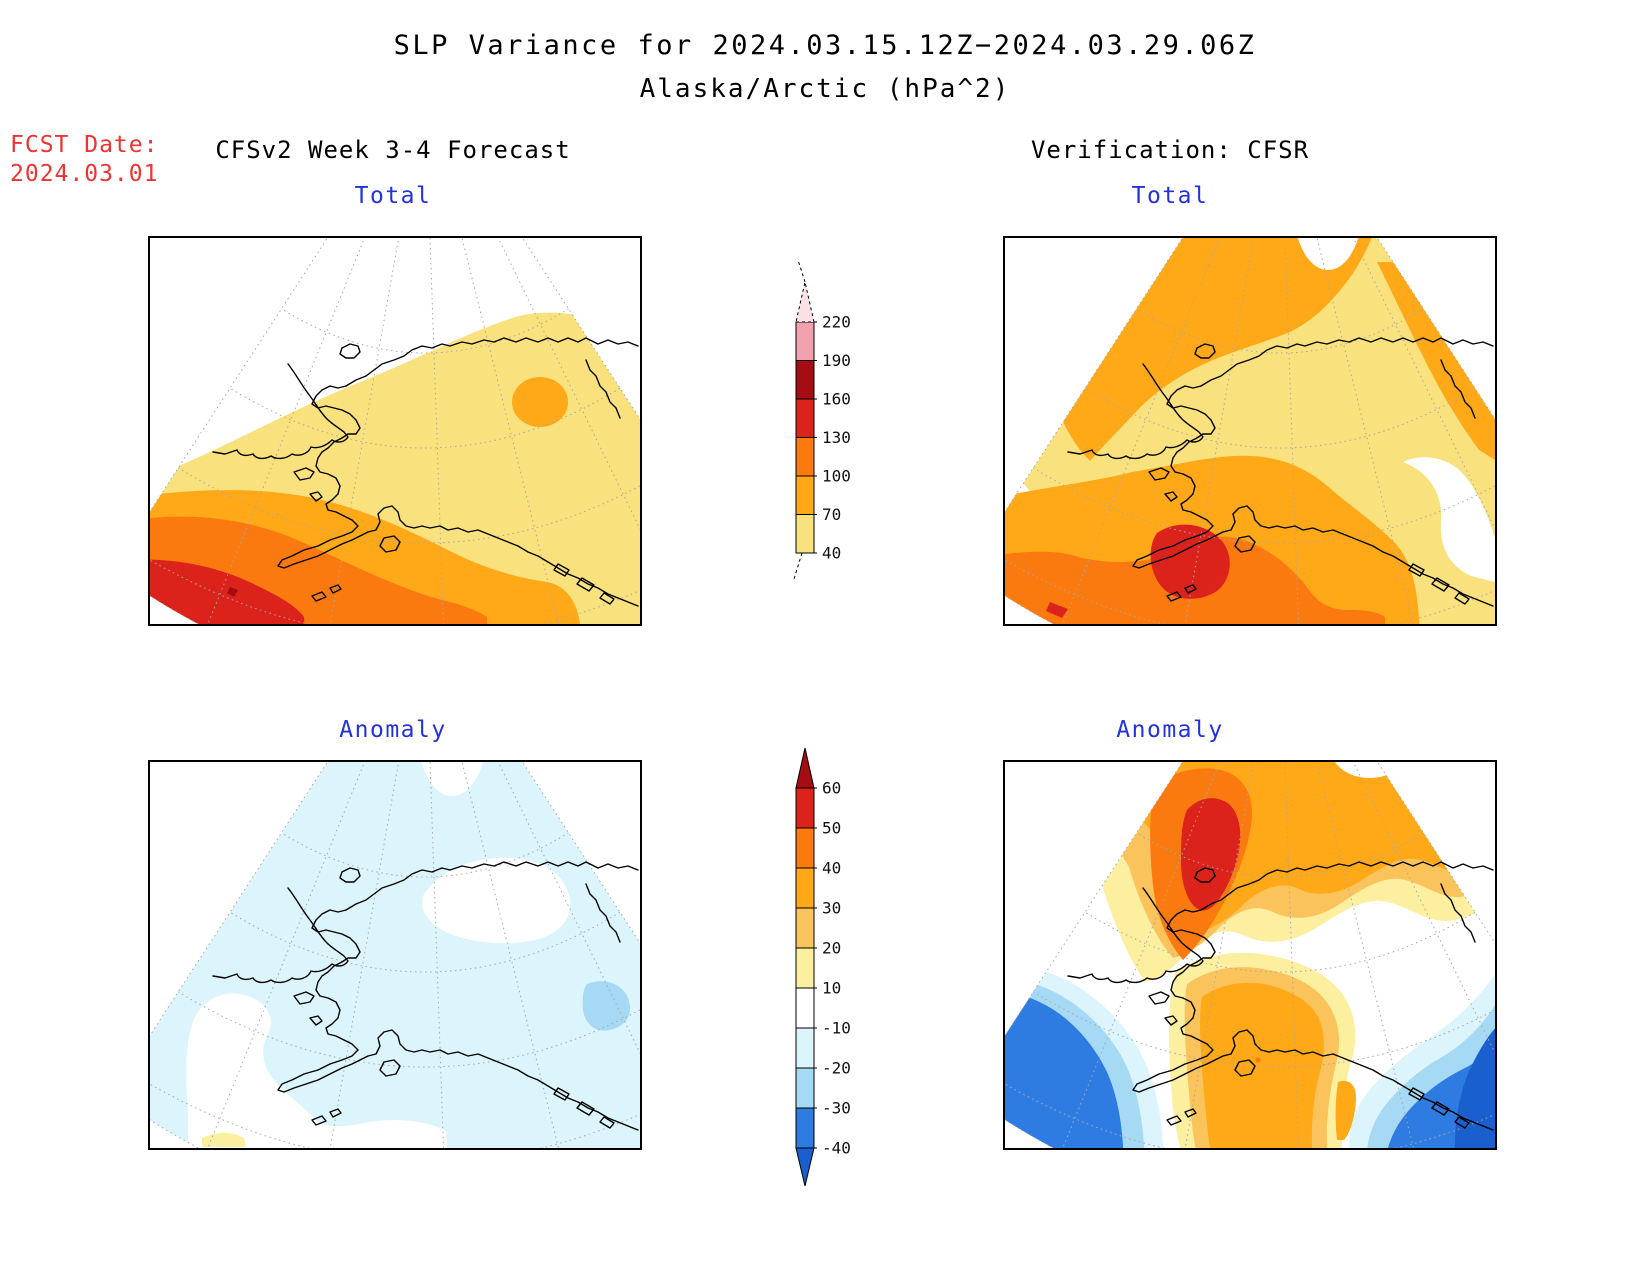 The height and width of the screenshot is (1275, 1650). What do you see at coordinates (836, 399) in the screenshot?
I see `colorbar-tick-label: 160` at bounding box center [836, 399].